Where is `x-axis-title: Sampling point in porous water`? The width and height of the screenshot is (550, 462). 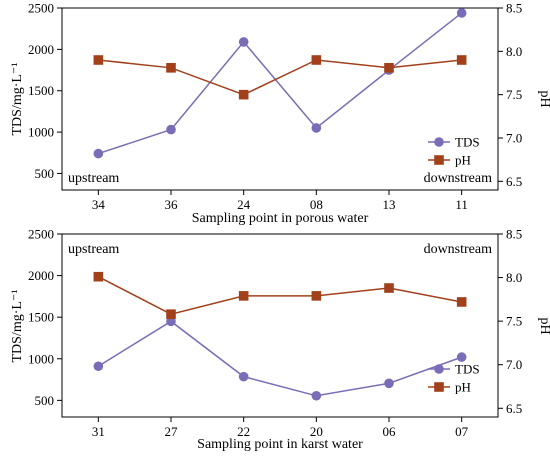
x-axis-title: Sampling point in porous water is located at coordinates (280, 218).